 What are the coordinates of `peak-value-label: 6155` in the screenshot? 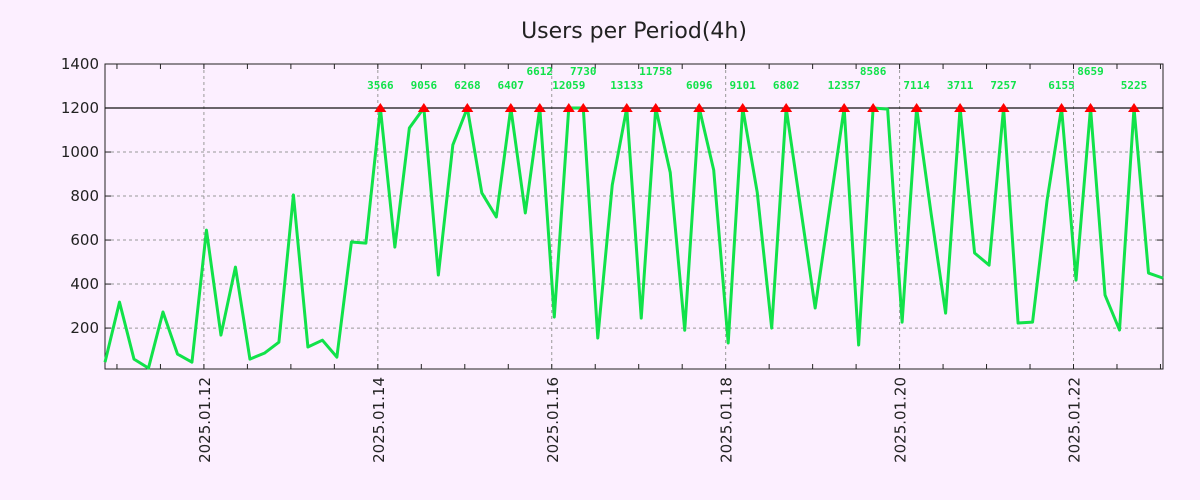 It's located at (1061, 85).